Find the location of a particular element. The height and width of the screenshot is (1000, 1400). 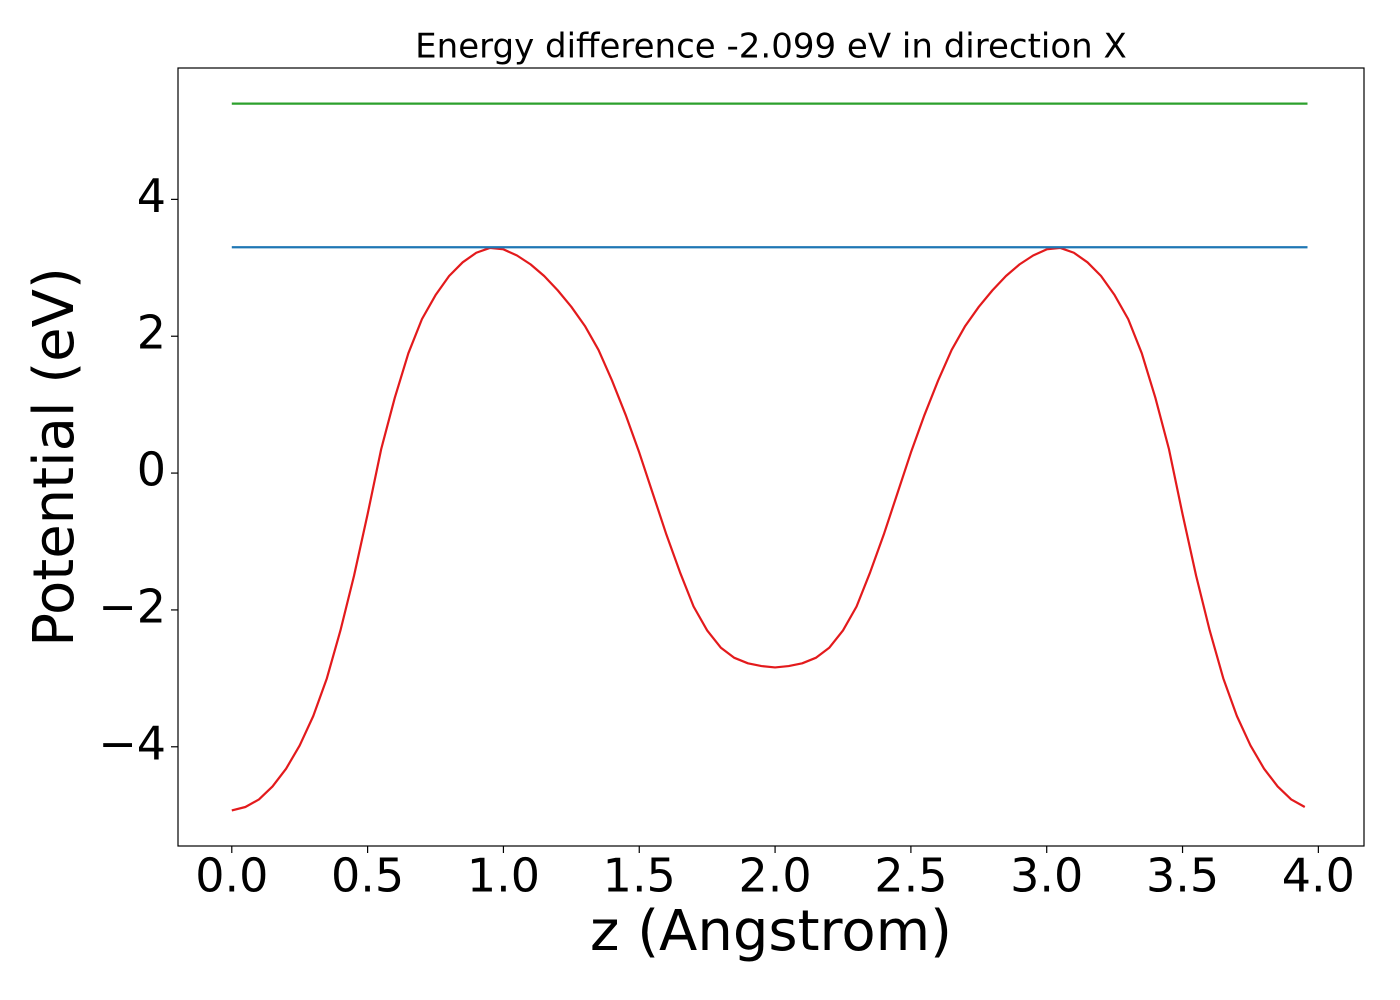

x-tick-label: 2.5 is located at coordinates (910, 876).